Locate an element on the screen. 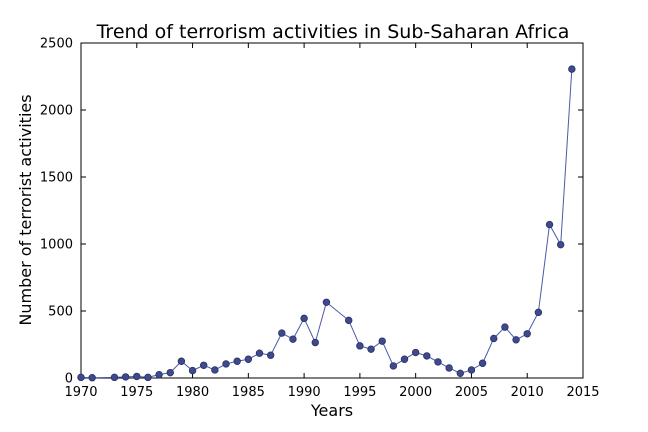 This screenshot has height=432, width=648. x-tick-label: 1985 is located at coordinates (248, 392).